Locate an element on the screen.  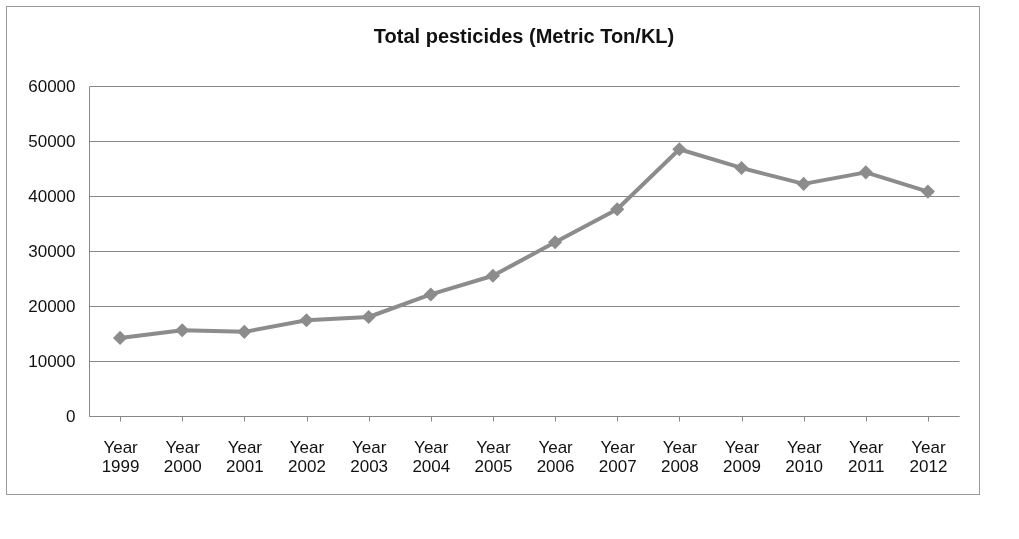
x-tick-label: Year 2001 is located at coordinates (244, 456).